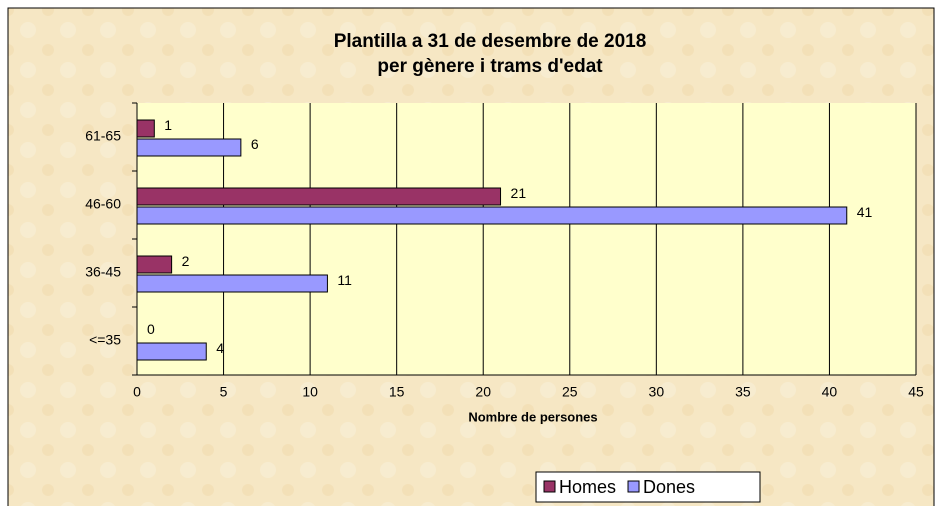  I want to click on x-tick-label: 20, so click(483, 392).